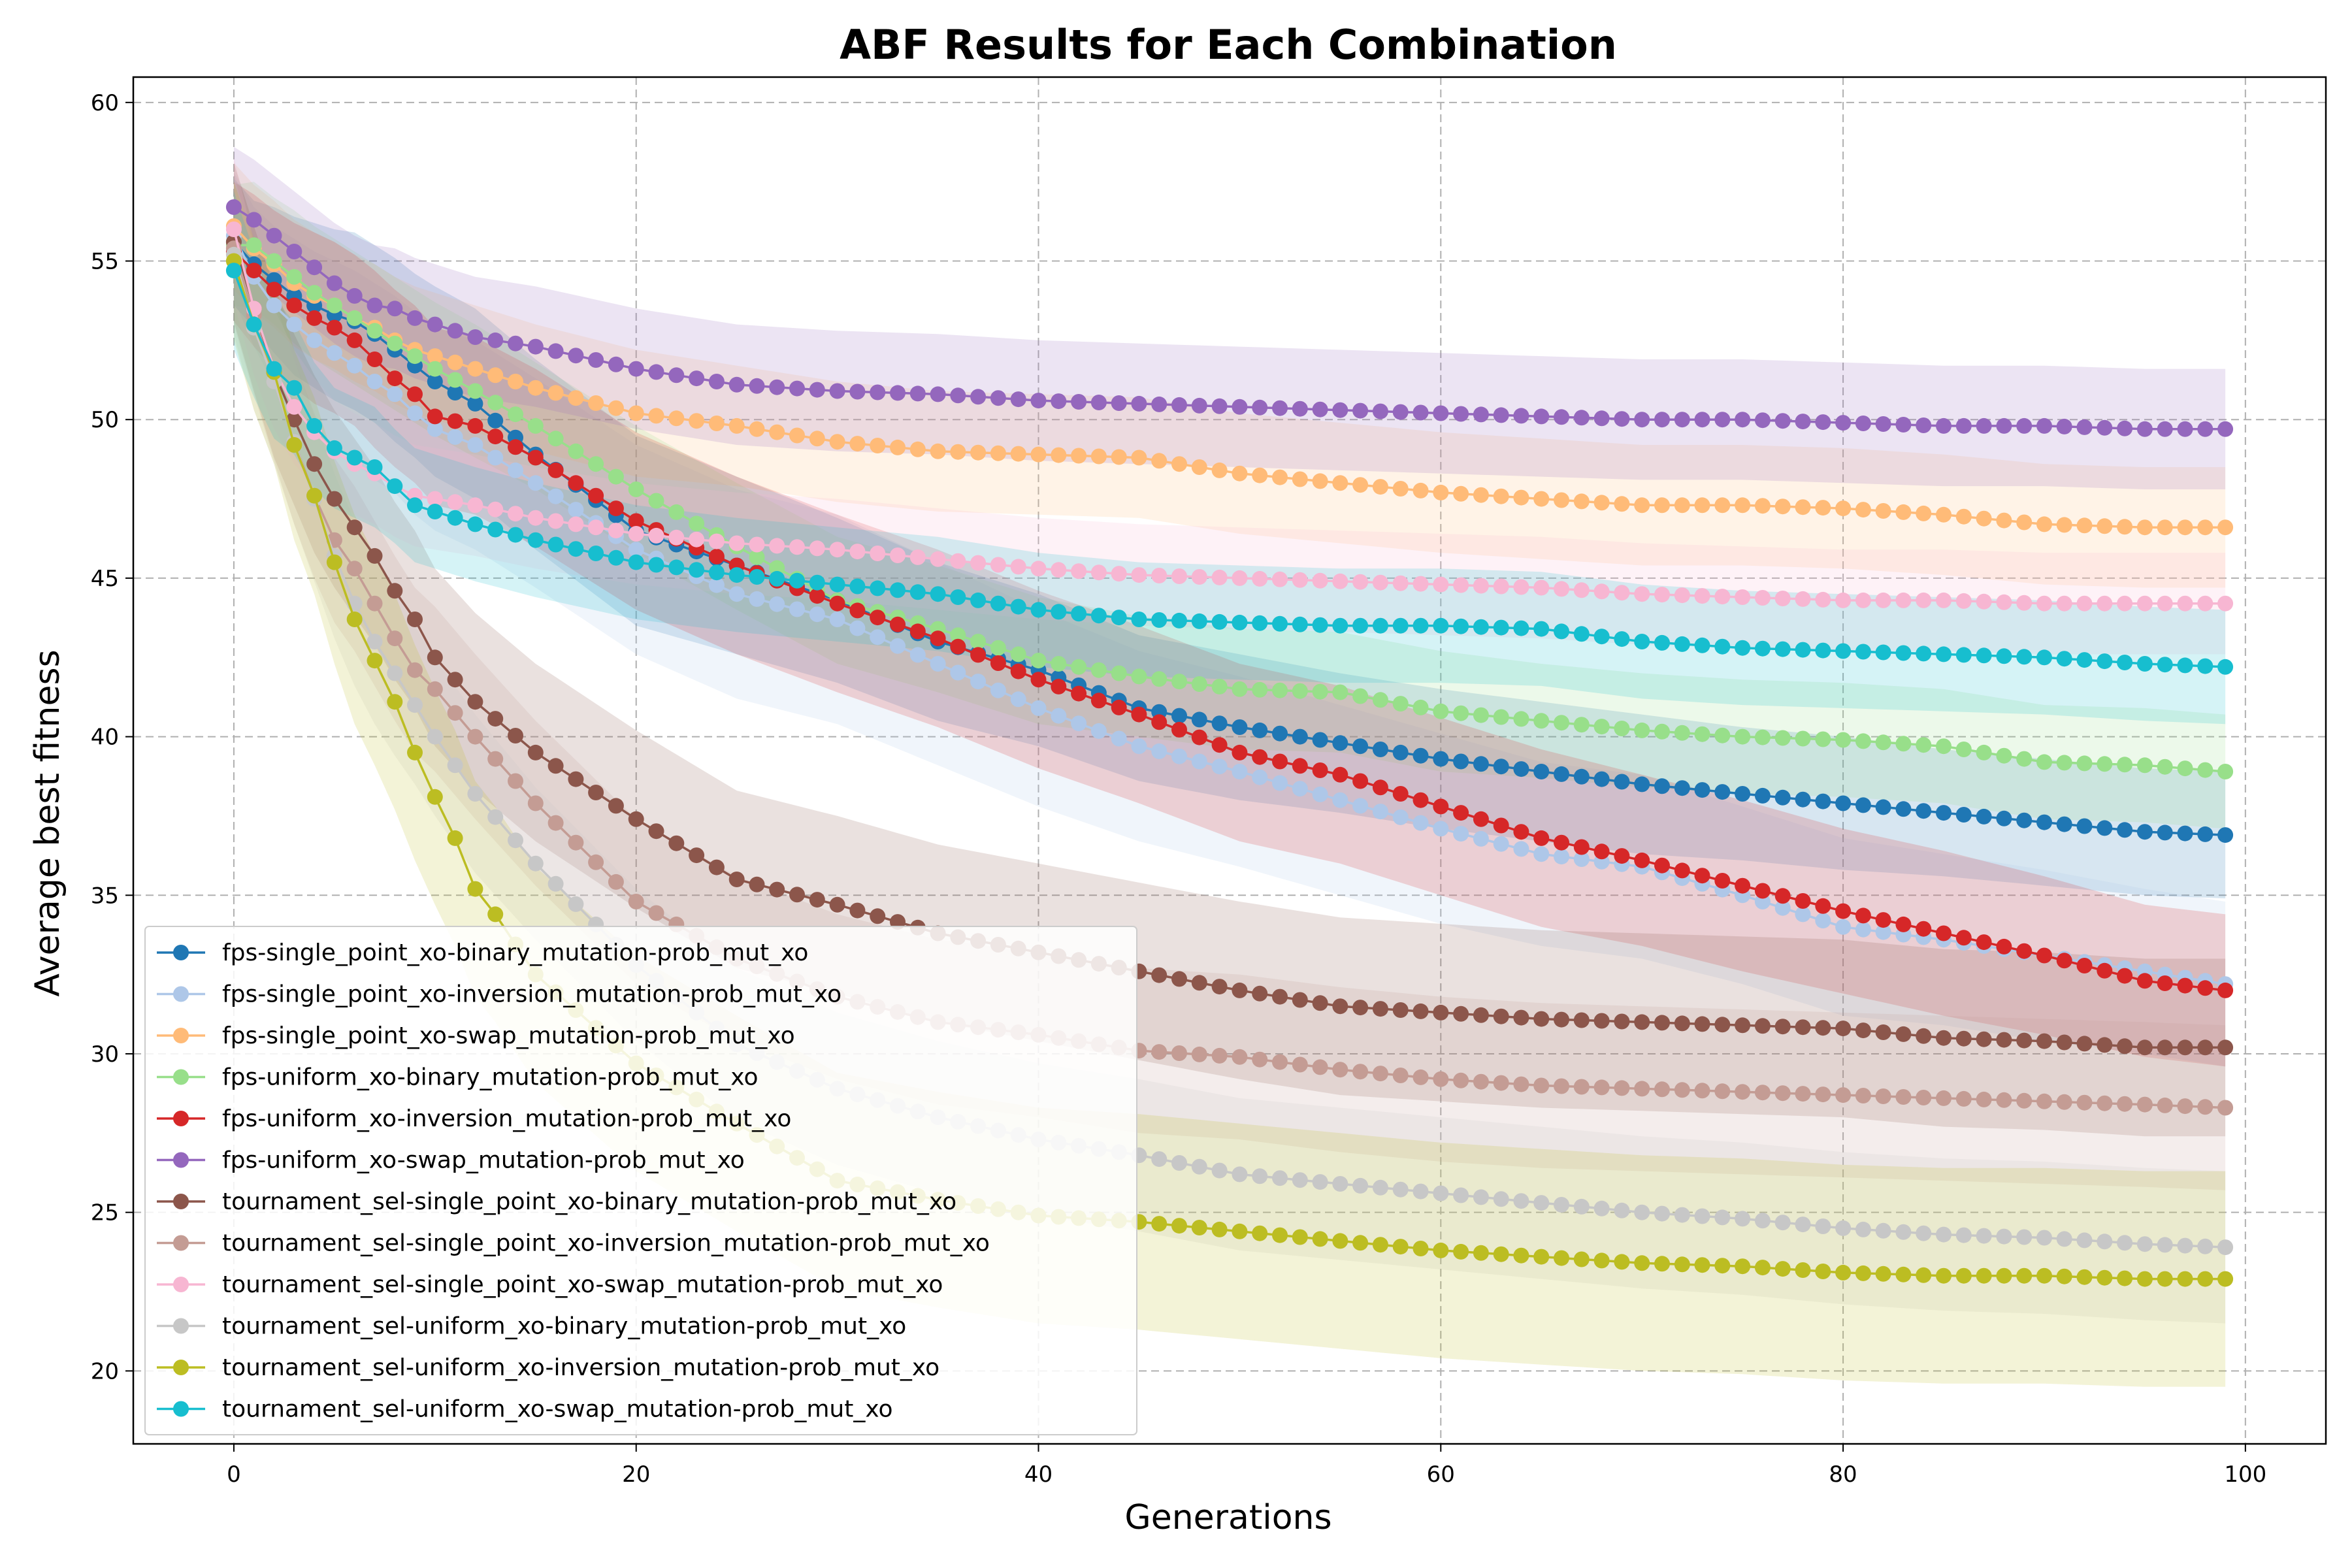  I want to click on x-tick-label: 60, so click(1441, 1475).